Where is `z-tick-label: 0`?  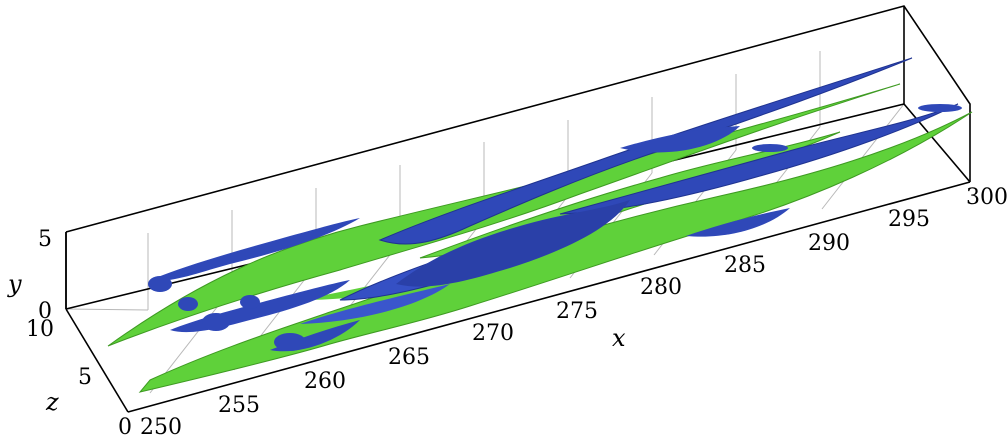
z-tick-label: 0 is located at coordinates (125, 426).